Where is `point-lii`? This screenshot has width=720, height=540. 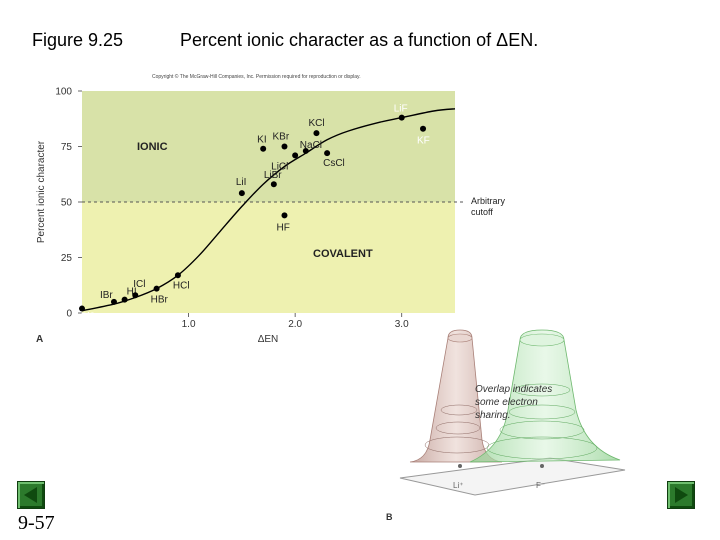 point-lii is located at coordinates (241, 193).